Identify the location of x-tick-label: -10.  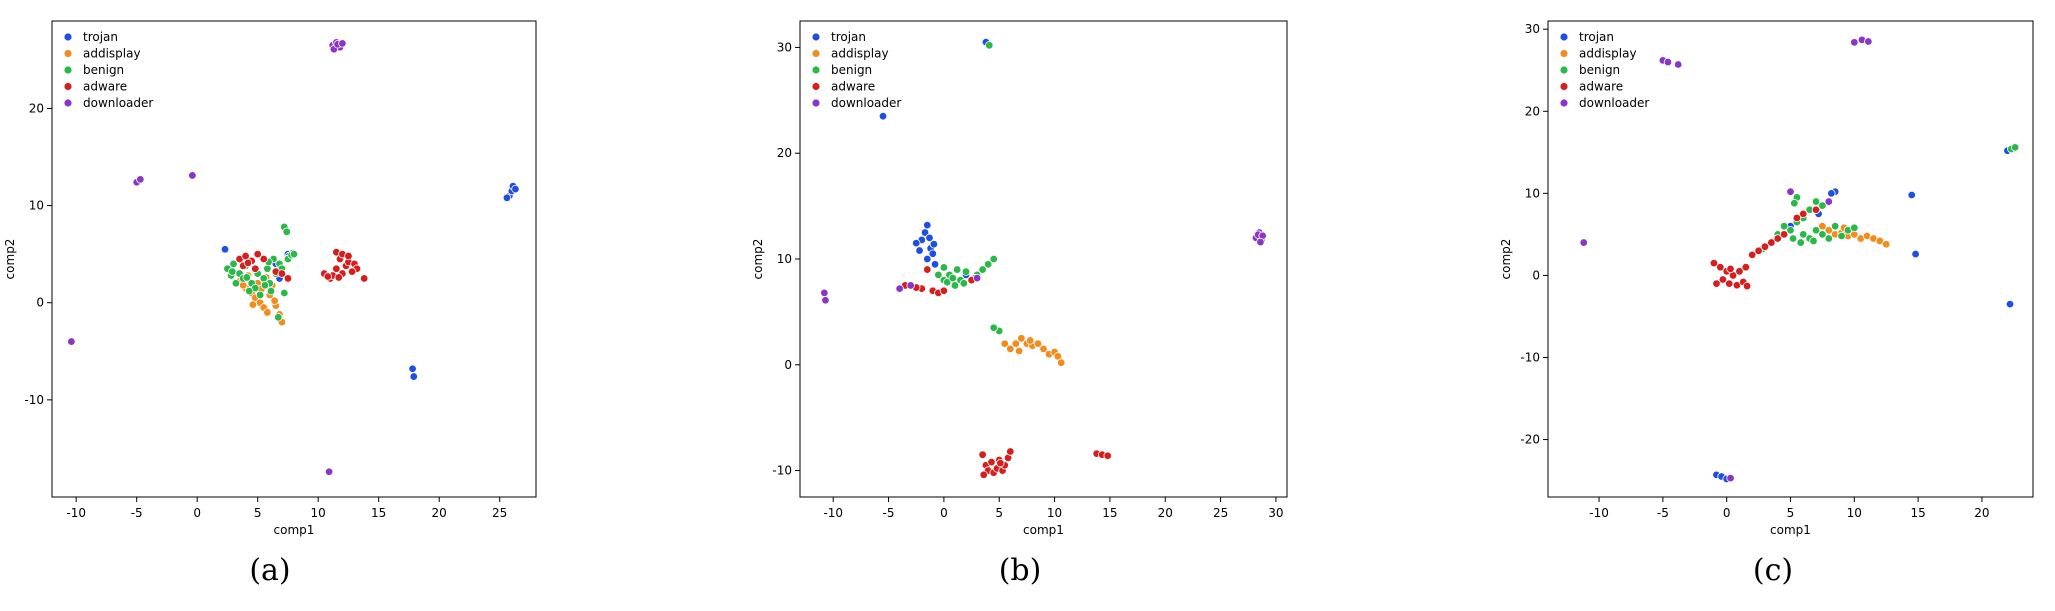
(1599, 513).